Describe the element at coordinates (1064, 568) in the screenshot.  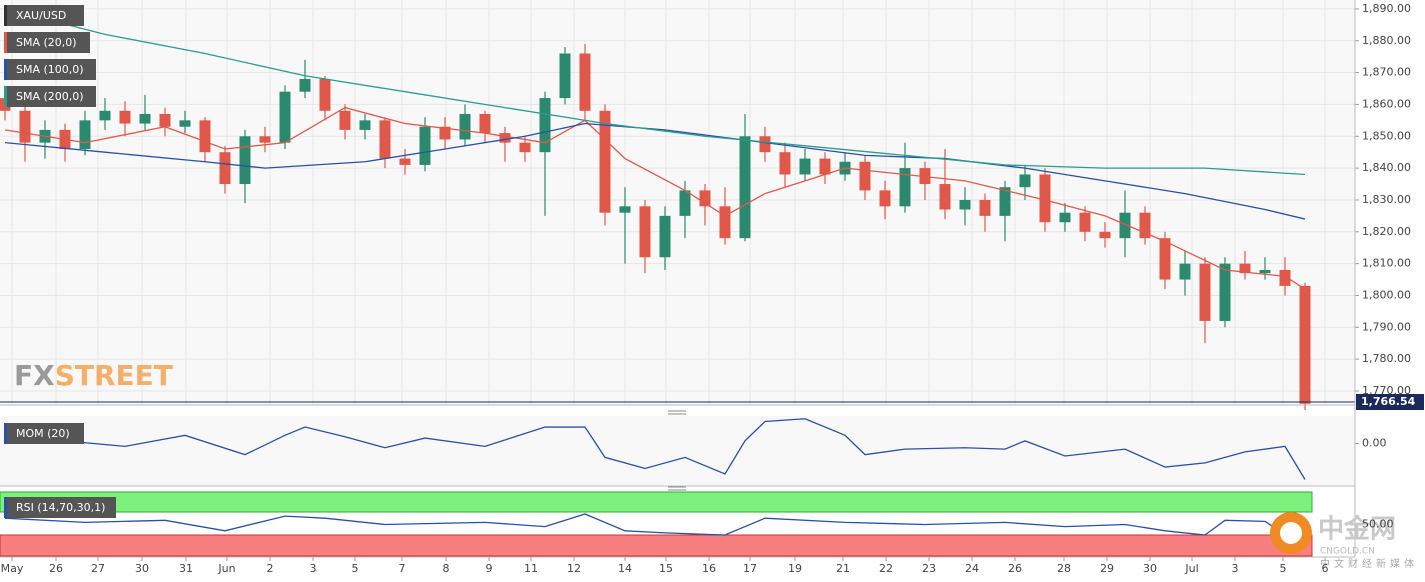
I see `x-tick-label: 28` at that location.